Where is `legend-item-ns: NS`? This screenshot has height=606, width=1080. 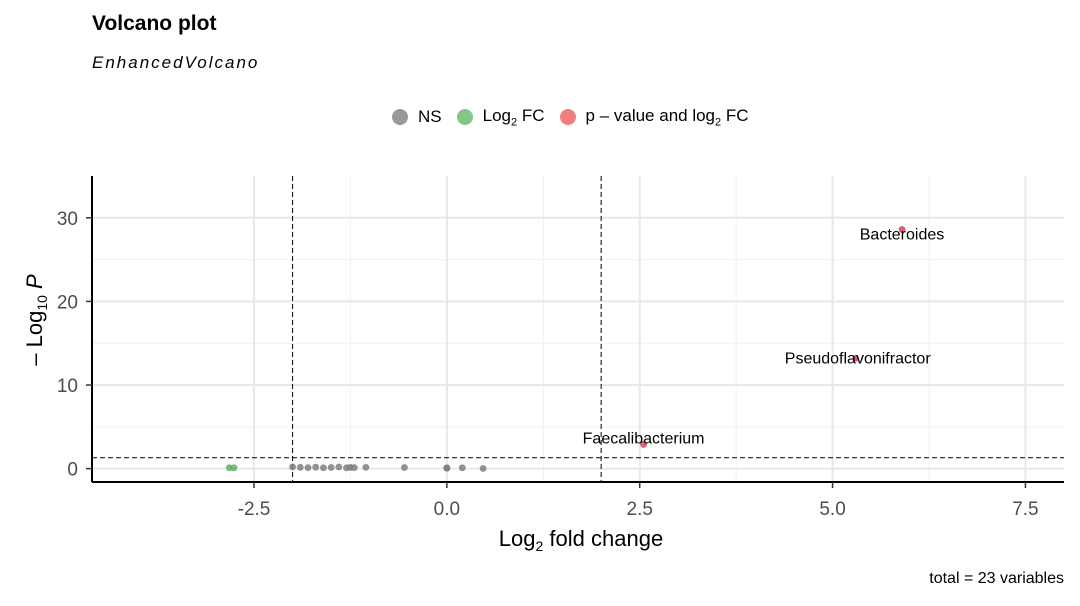
legend-item-ns: NS is located at coordinates (417, 117).